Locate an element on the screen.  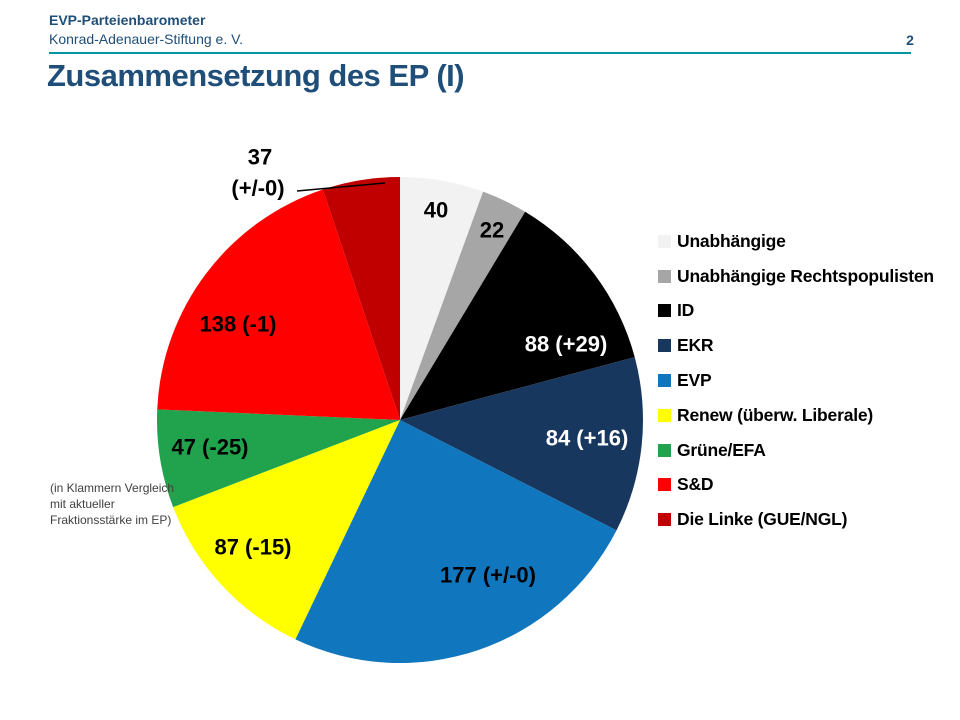
legend-label: Unabhängige is located at coordinates (731, 240).